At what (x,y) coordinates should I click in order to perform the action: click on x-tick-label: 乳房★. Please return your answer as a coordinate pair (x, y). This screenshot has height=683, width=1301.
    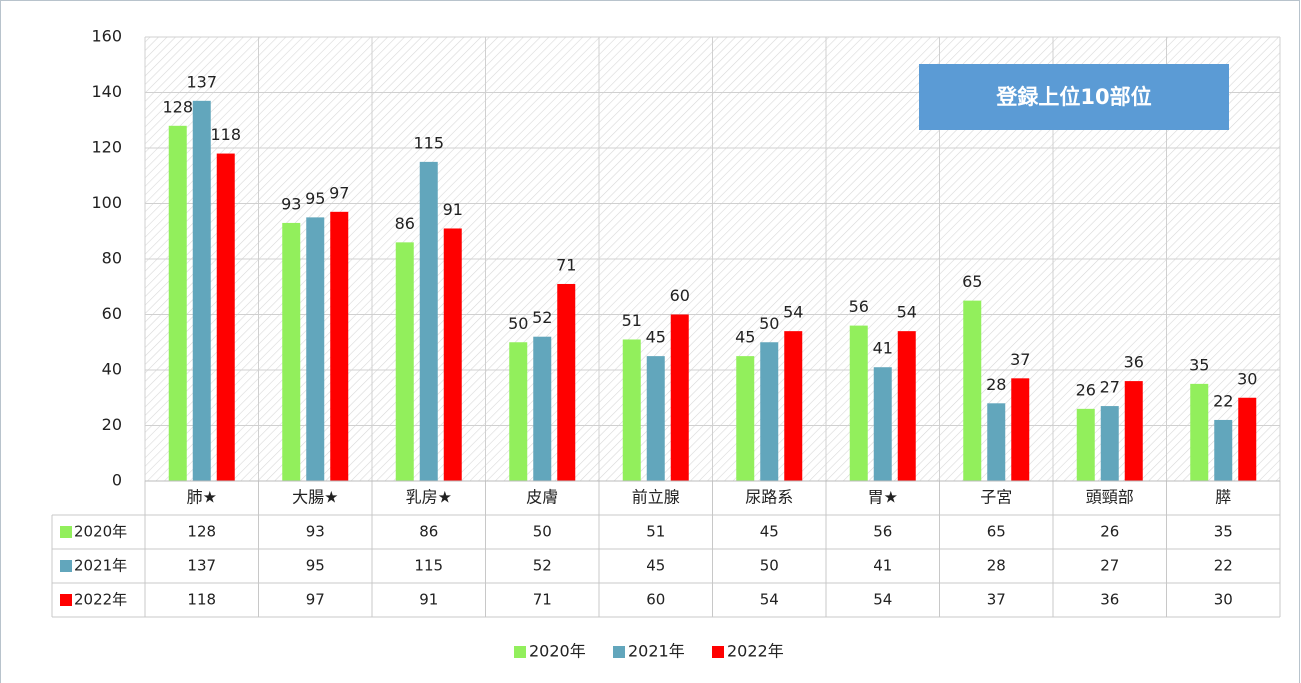
    Looking at the image, I should click on (429, 497).